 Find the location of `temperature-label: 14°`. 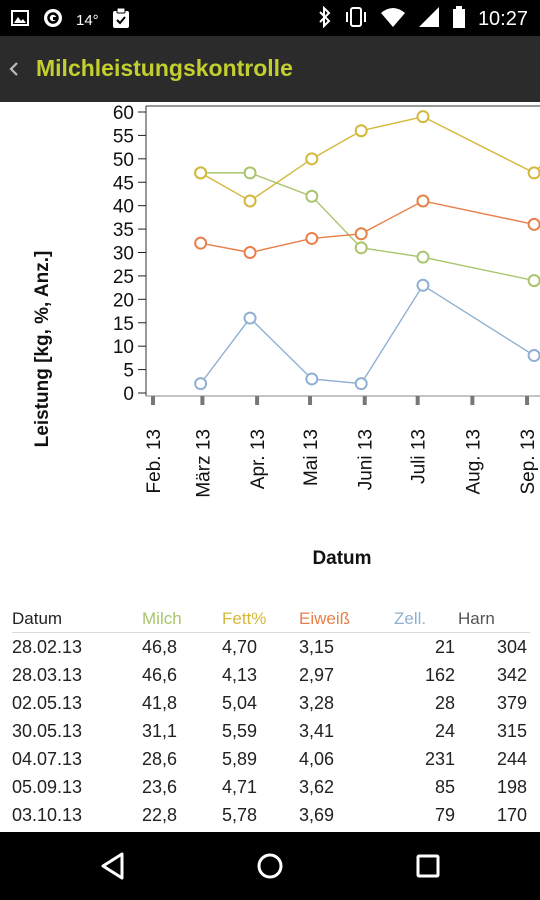

temperature-label: 14° is located at coordinates (87, 20).